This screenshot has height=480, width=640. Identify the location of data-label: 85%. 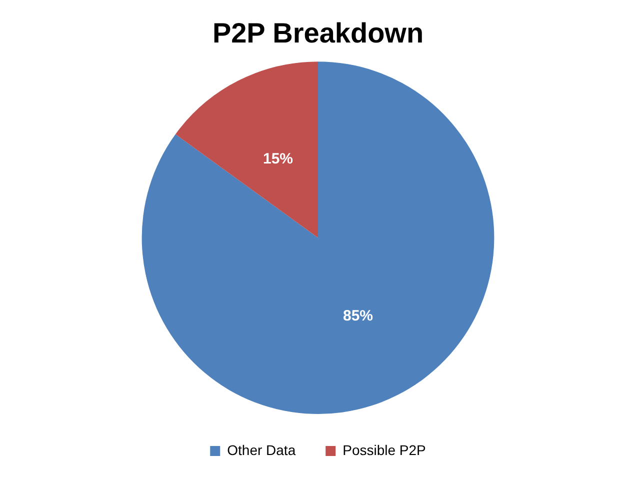
(358, 315).